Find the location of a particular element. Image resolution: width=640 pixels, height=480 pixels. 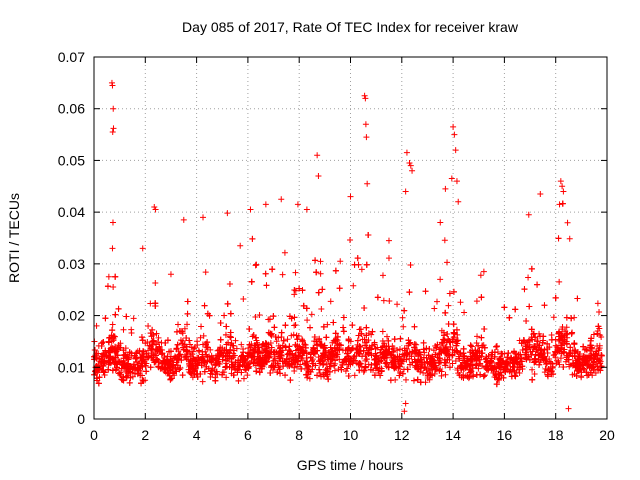

x-tick-label: 16 is located at coordinates (505, 435).